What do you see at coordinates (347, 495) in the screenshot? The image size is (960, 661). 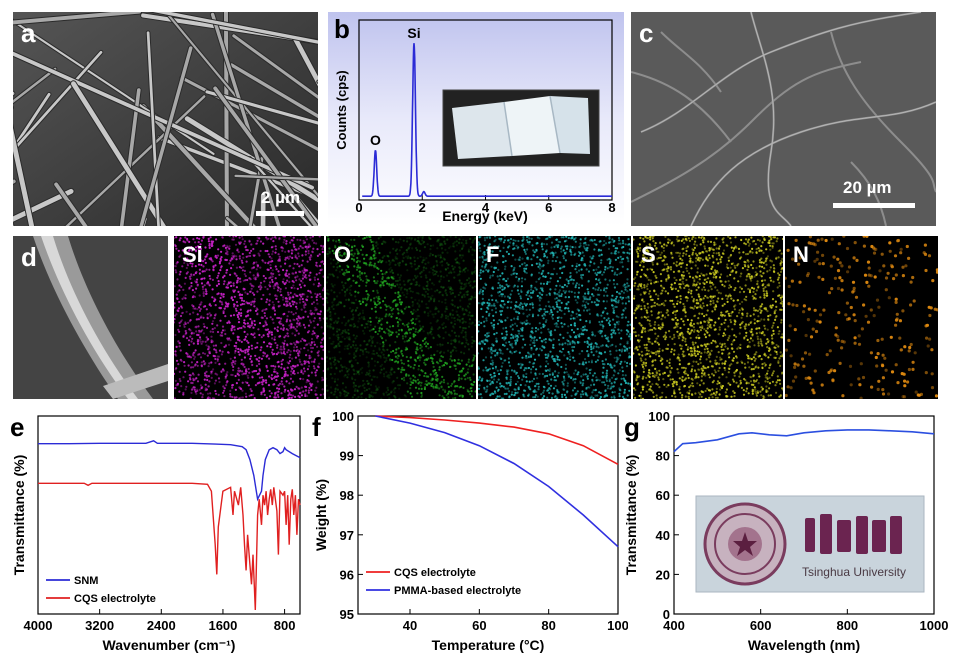 I see `y-tick-label-f: 98` at bounding box center [347, 495].